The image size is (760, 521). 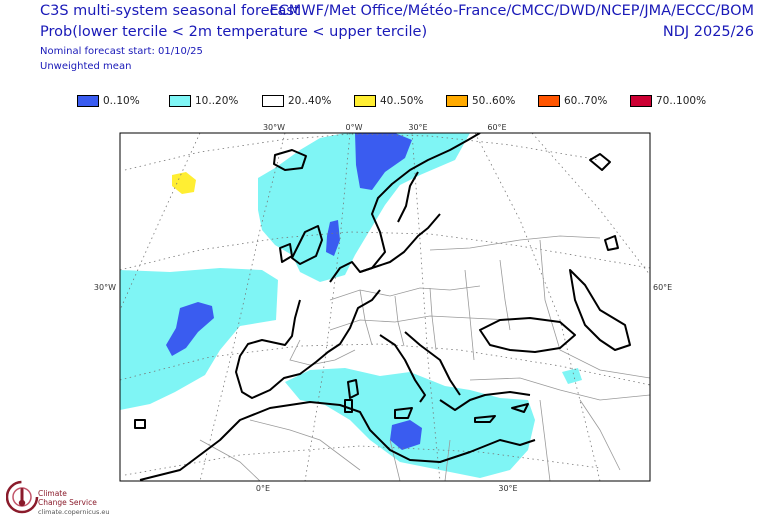 I want to click on legend-label: 40..50%, so click(x=402, y=101).